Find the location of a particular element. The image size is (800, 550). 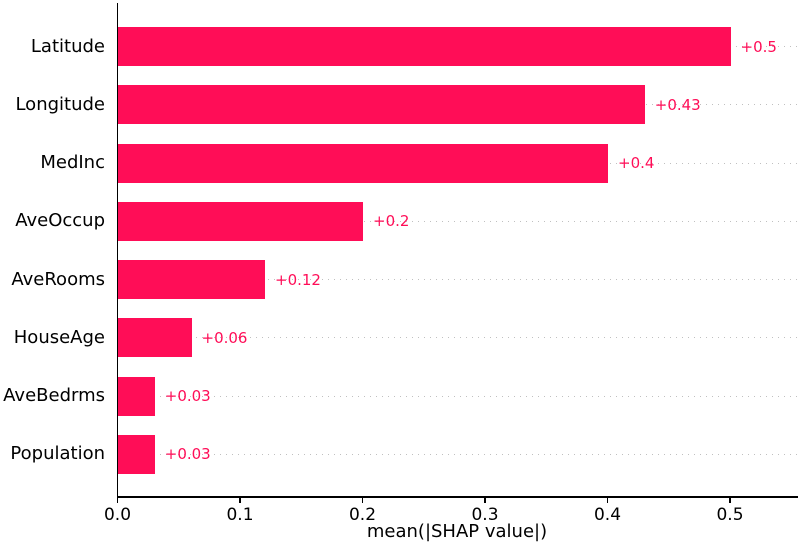

feature-label: Latitude is located at coordinates (67, 46).